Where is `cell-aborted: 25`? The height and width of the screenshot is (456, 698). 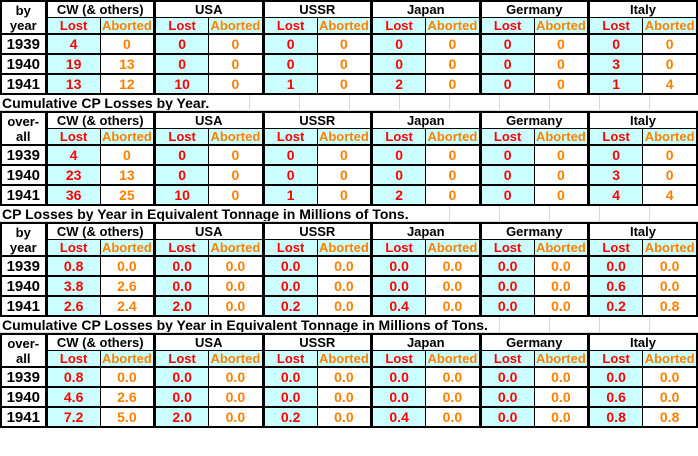
cell-aborted: 25 is located at coordinates (127, 194).